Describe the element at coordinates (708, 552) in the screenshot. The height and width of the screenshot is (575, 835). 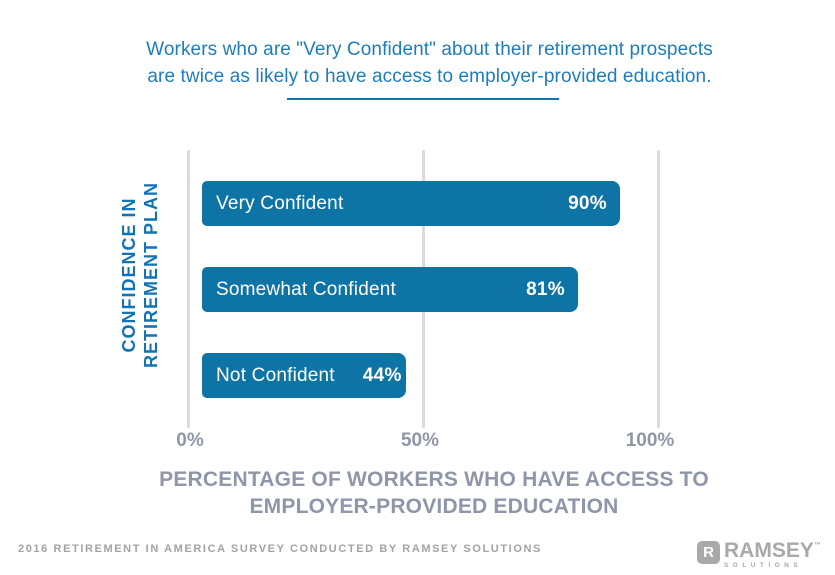
I see `ramsey-r-badge-icon: R` at that location.